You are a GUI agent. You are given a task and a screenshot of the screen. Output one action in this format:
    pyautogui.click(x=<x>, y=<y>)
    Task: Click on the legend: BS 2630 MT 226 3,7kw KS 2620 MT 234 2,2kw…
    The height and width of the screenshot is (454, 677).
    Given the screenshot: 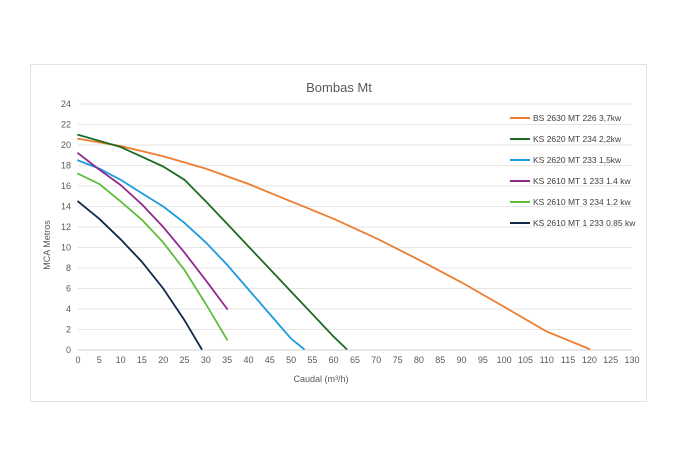 What is the action you would take?
    pyautogui.click(x=573, y=170)
    